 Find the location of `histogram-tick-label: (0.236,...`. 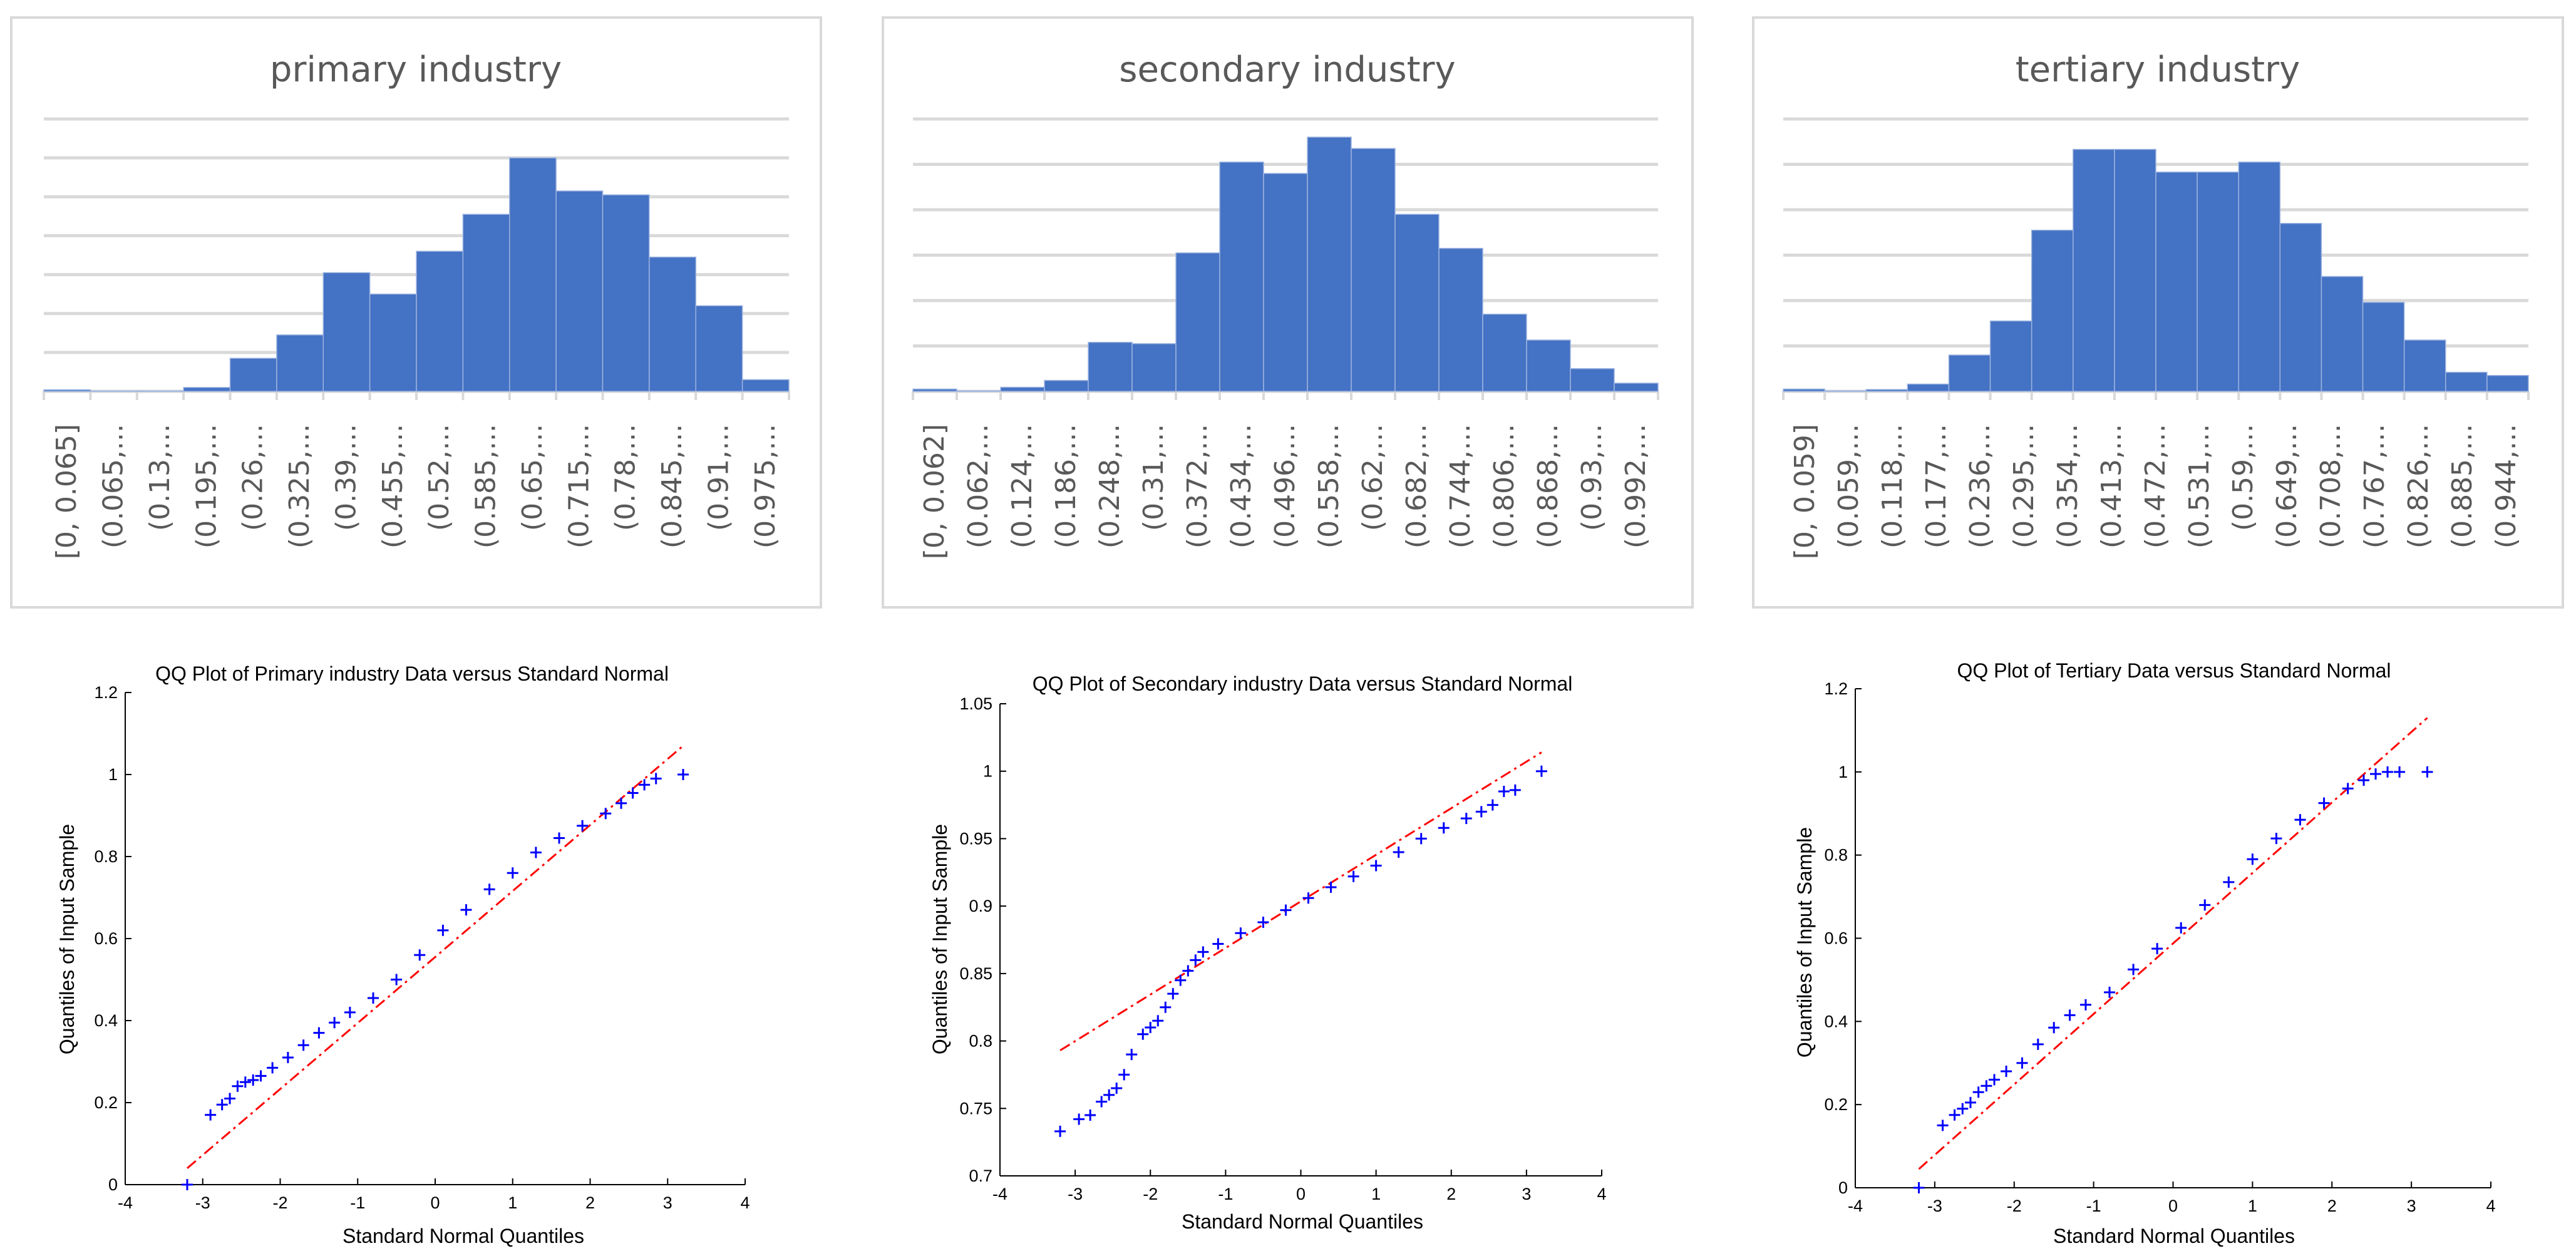

histogram-tick-label: (0.236,... is located at coordinates (1980, 486).